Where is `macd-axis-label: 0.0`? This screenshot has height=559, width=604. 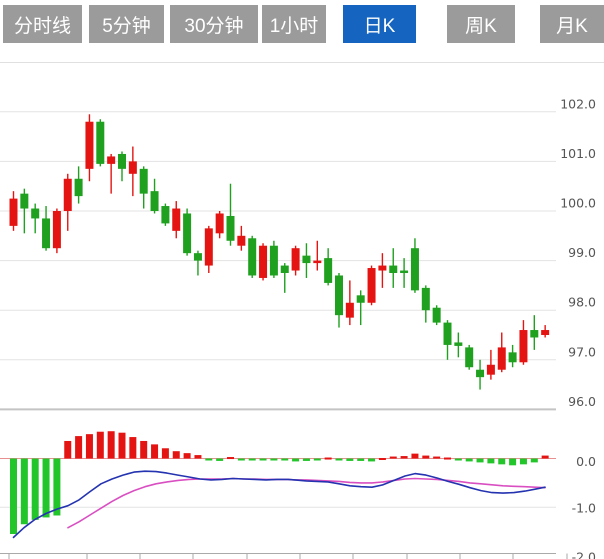
macd-axis-label: 0.0 is located at coordinates (586, 461).